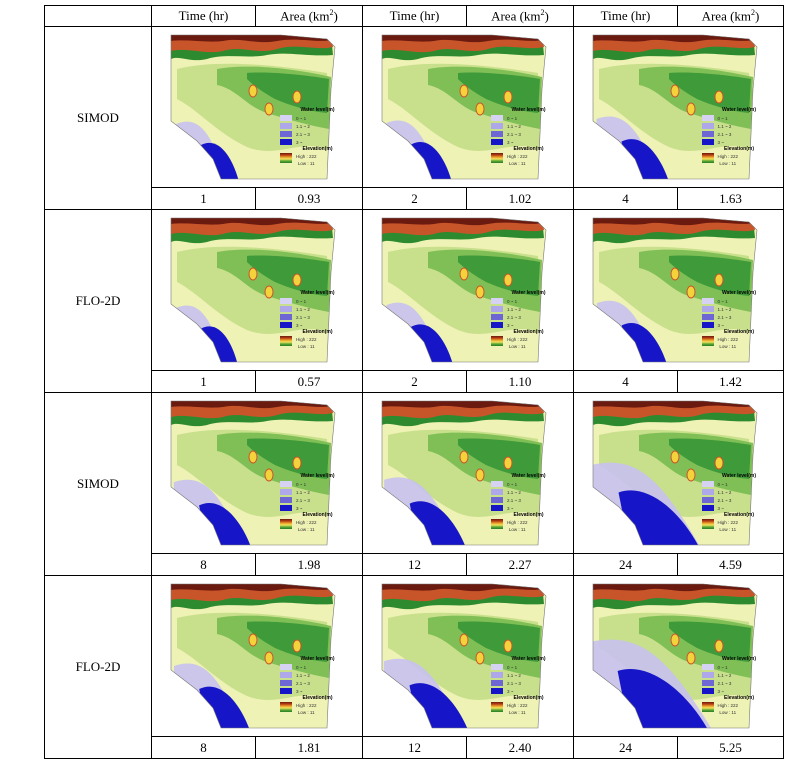  I want to click on area-value: 2.27, so click(520, 564).